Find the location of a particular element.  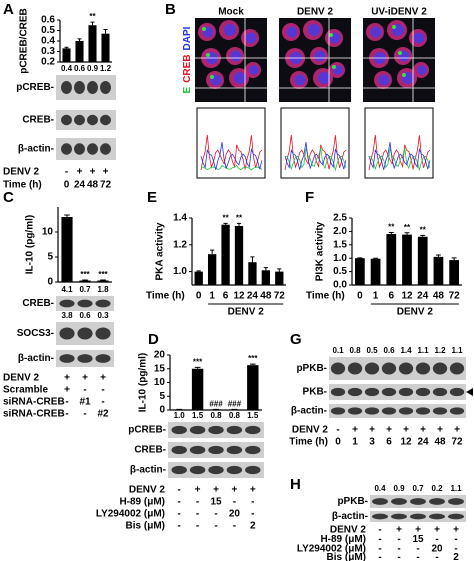

ratio-label: 1.8 is located at coordinates (103, 289).